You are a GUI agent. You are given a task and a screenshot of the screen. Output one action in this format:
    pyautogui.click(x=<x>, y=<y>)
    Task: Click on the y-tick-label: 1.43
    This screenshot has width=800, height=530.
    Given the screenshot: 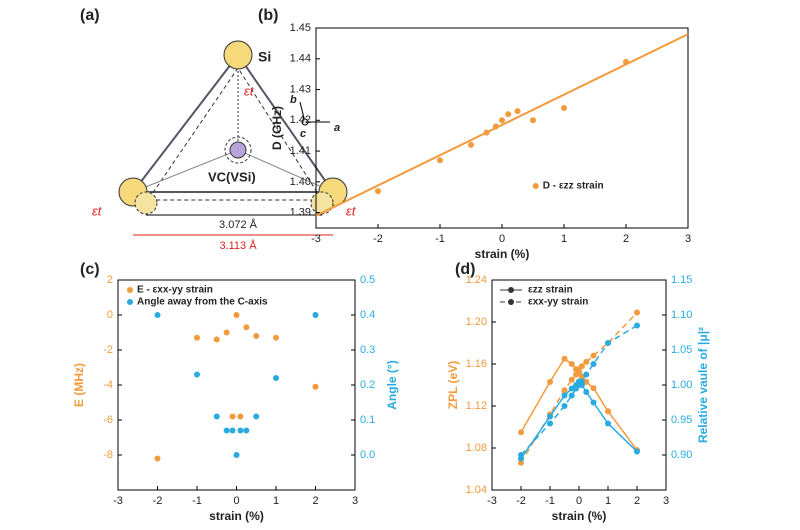 What is the action you would take?
    pyautogui.click(x=300, y=89)
    